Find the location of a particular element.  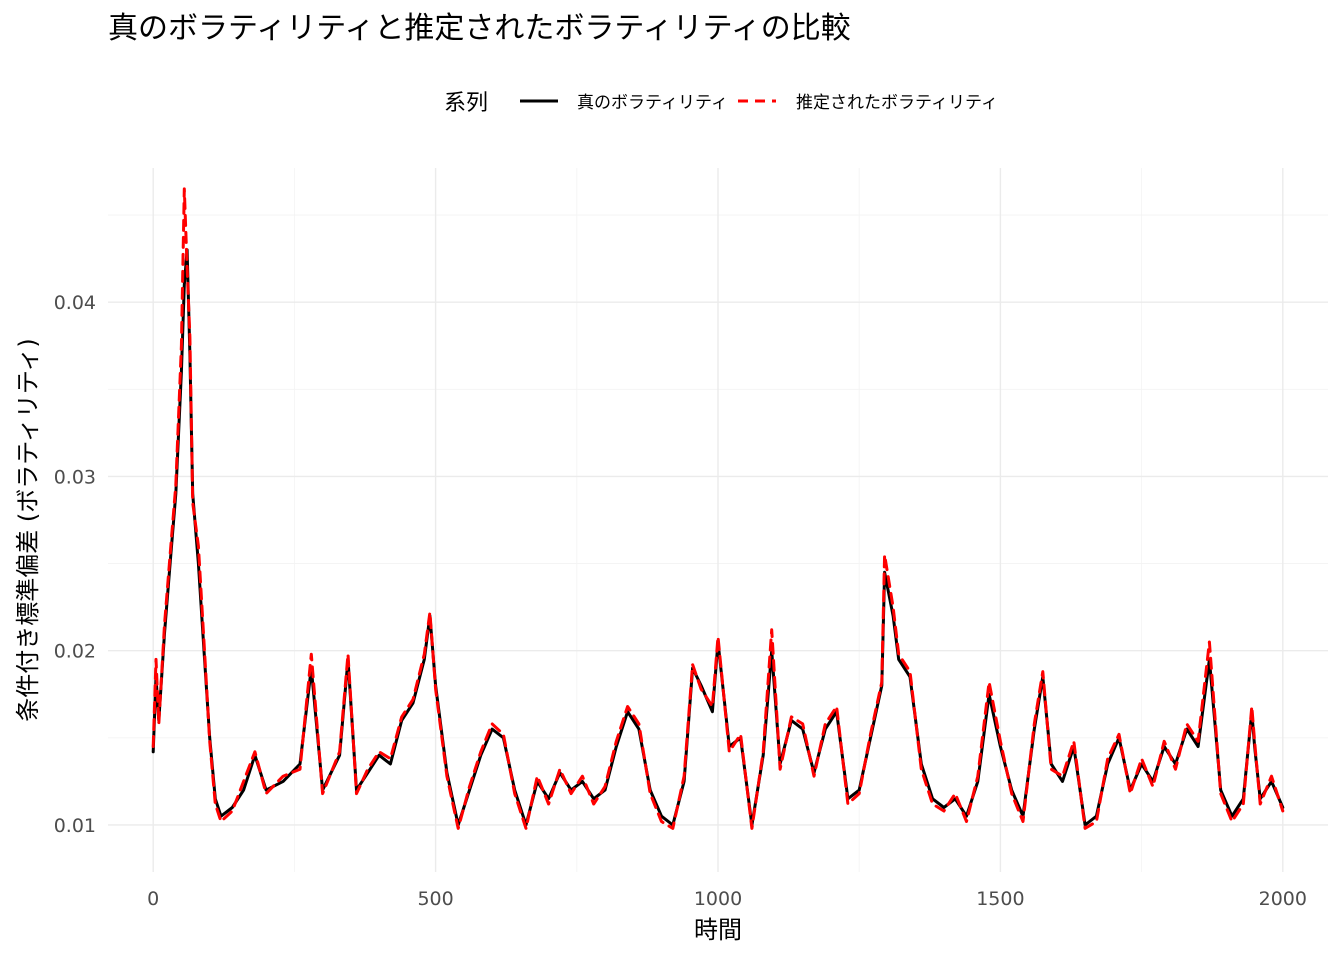

y-tick-label: 0.02 is located at coordinates (75, 652).